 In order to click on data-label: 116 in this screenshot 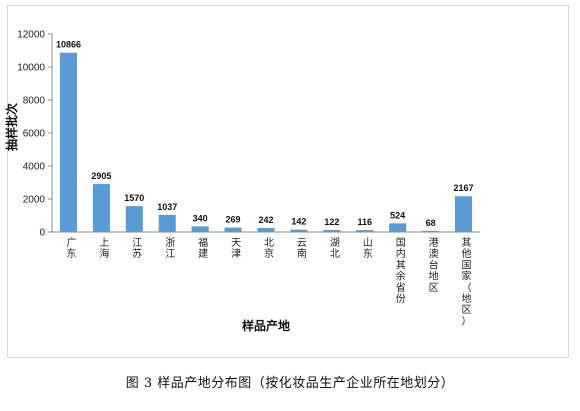, I will do `click(365, 222)`.